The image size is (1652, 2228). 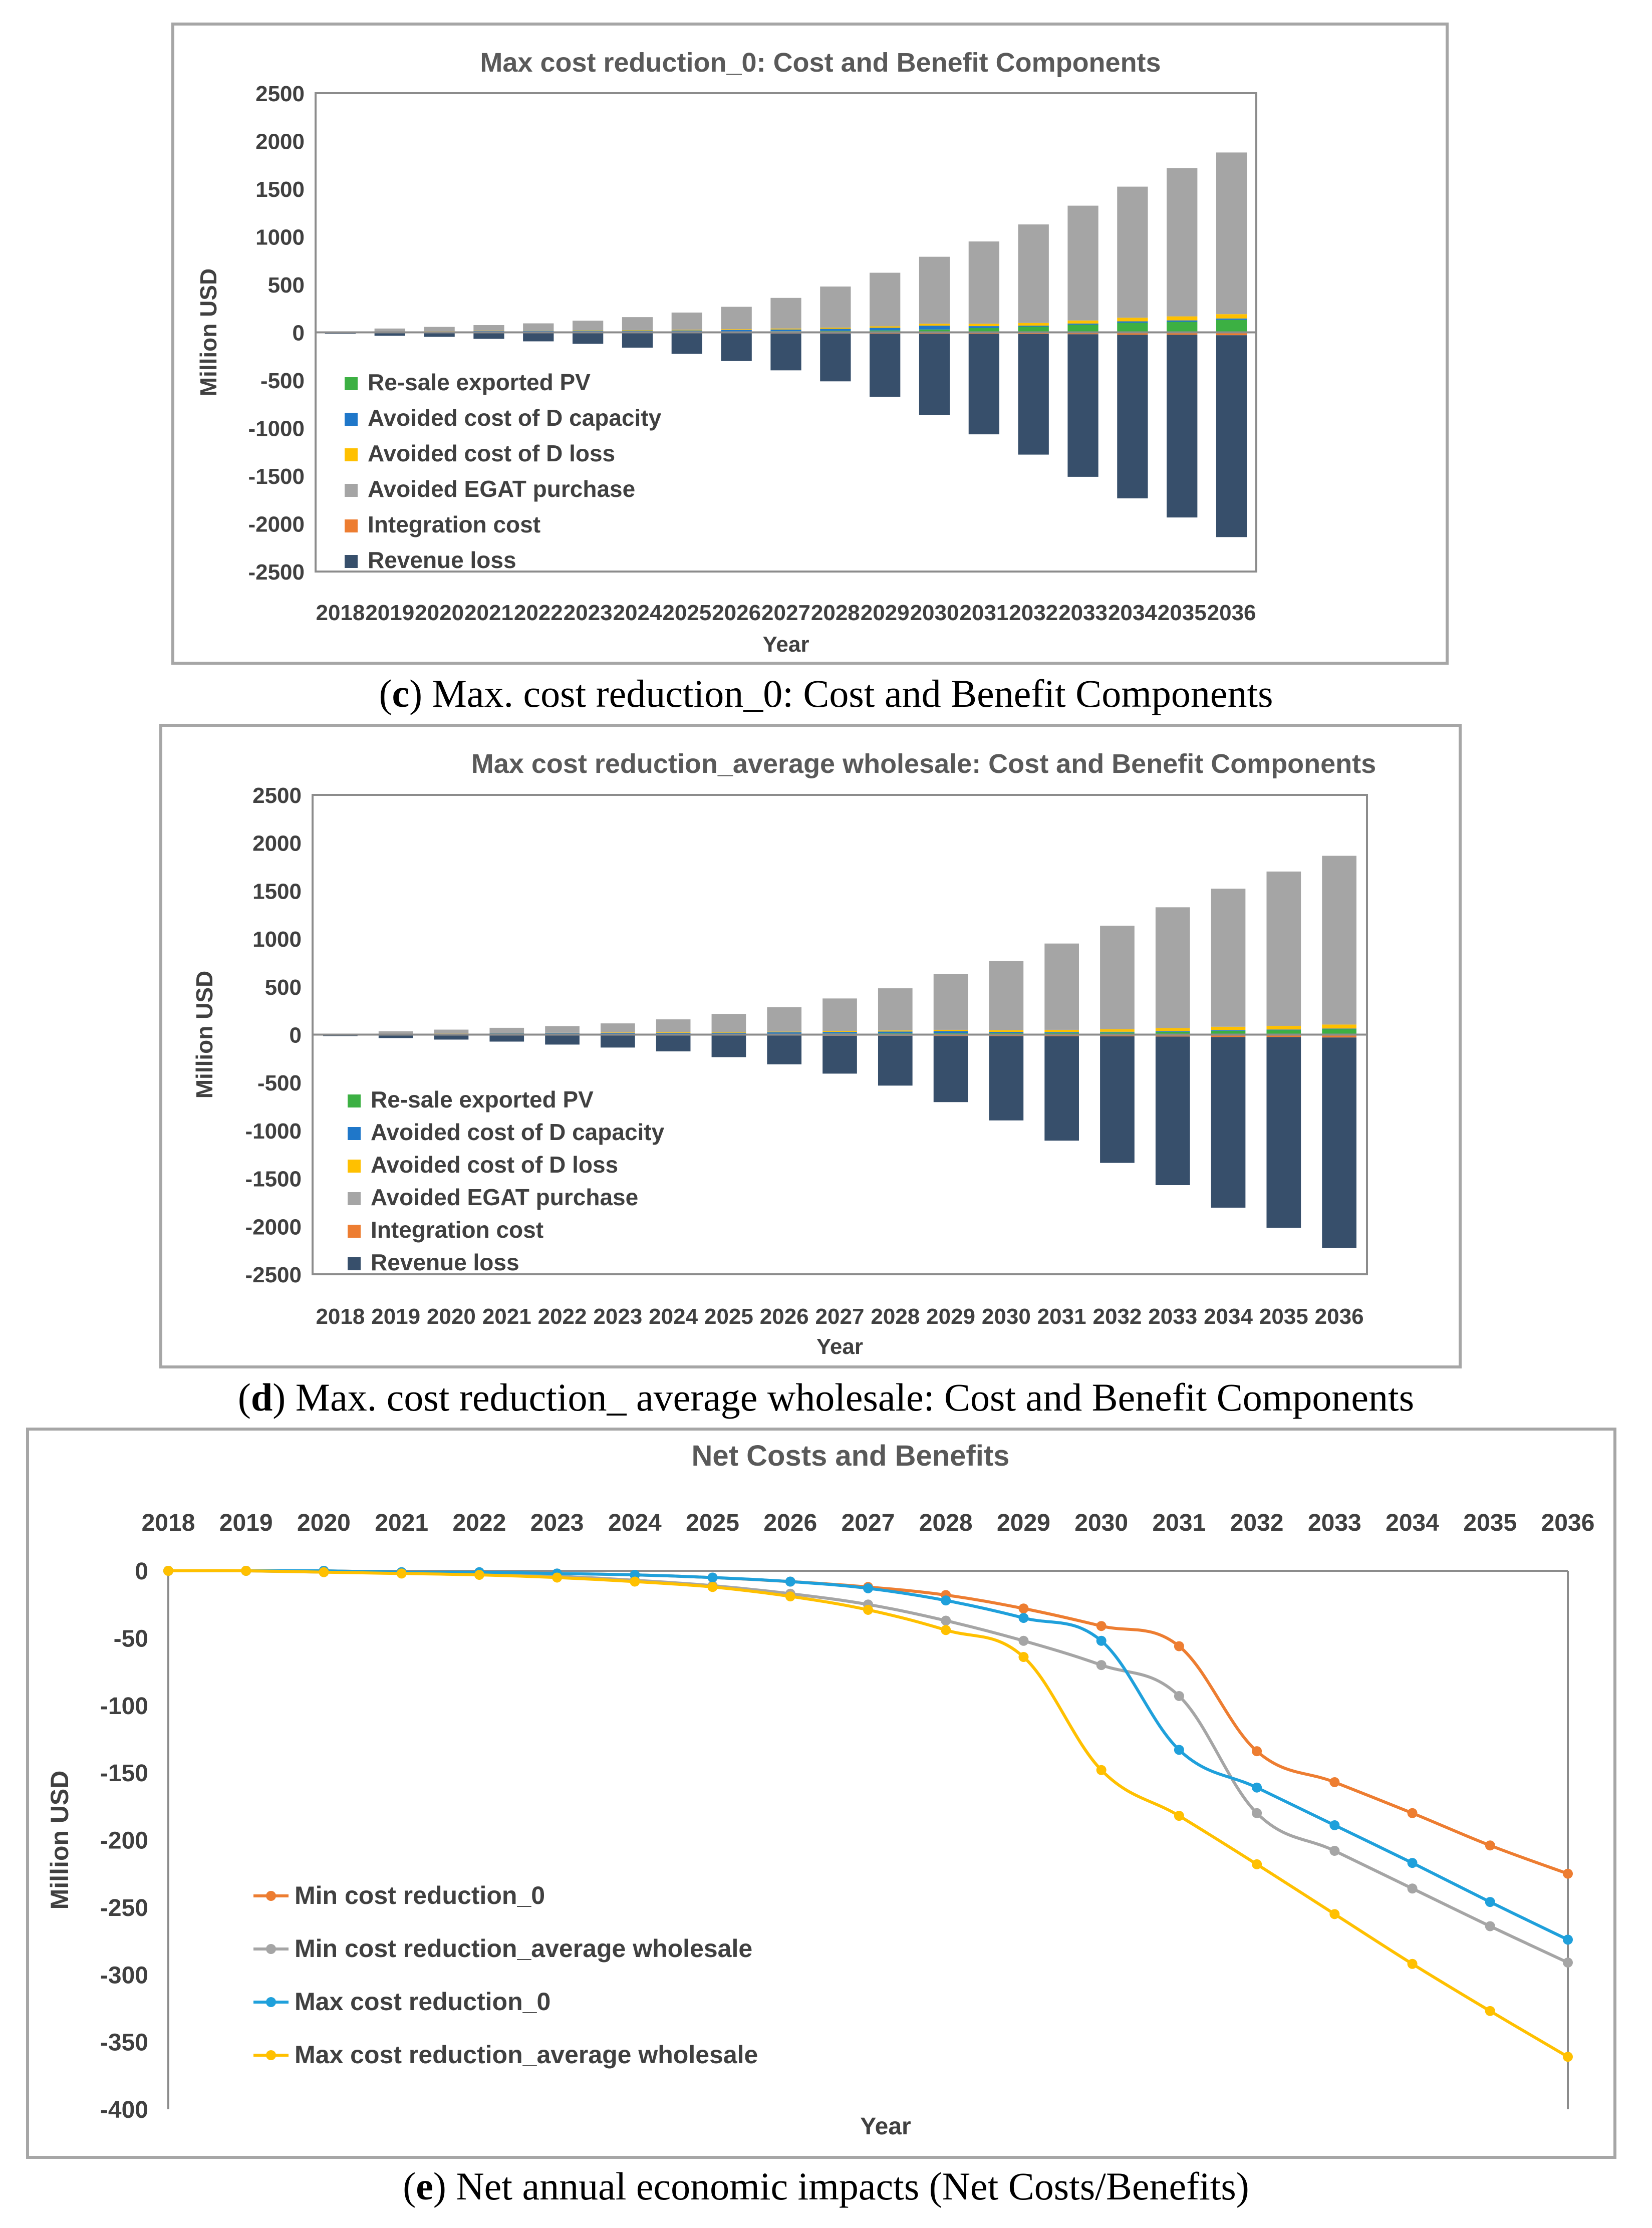 What do you see at coordinates (1179, 1523) in the screenshot?
I see `x-tick-label: 2031` at bounding box center [1179, 1523].